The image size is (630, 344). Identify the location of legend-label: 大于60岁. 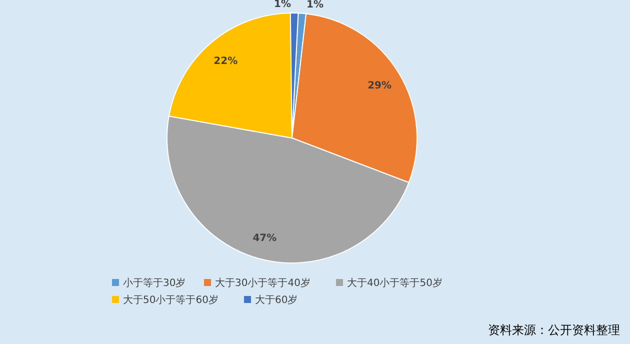
(276, 300).